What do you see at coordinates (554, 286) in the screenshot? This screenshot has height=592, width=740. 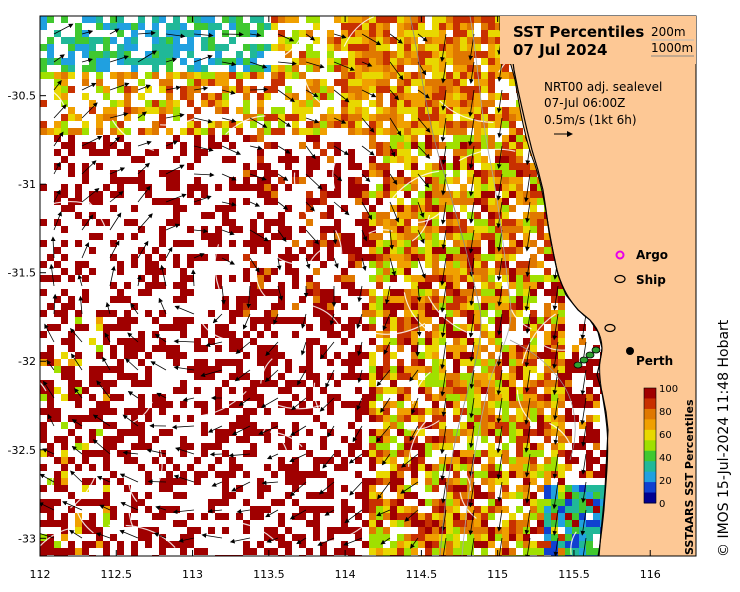 I see `coastline` at bounding box center [554, 286].